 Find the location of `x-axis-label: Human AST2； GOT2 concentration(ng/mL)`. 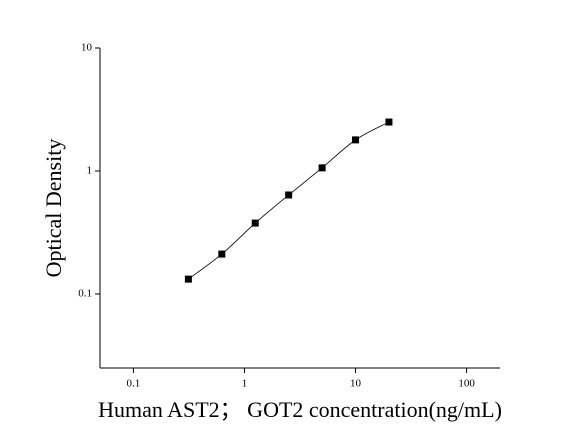

x-axis-label: Human AST2； GOT2 concentration(ng/mL) is located at coordinates (300, 409).